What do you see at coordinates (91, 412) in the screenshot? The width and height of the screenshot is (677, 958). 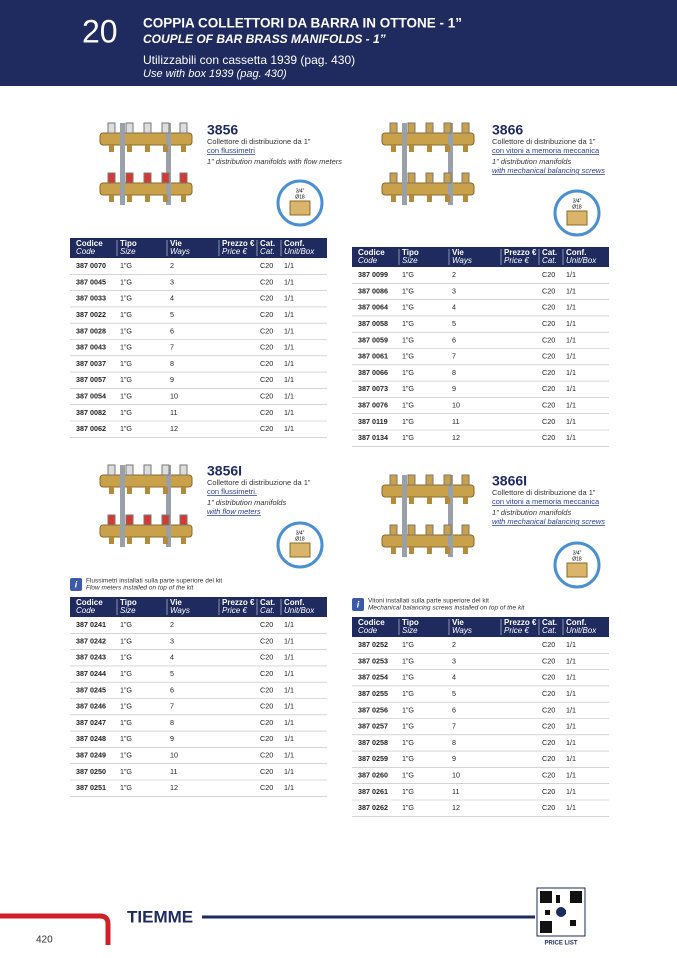 I see `item-code: 387 0082` at bounding box center [91, 412].